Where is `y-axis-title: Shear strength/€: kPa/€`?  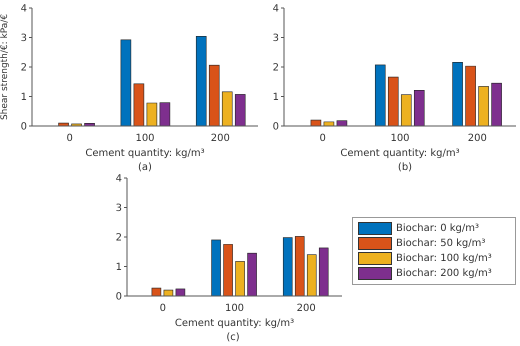 y-axis-title: Shear strength/€: kPa/€ is located at coordinates (5, 67).